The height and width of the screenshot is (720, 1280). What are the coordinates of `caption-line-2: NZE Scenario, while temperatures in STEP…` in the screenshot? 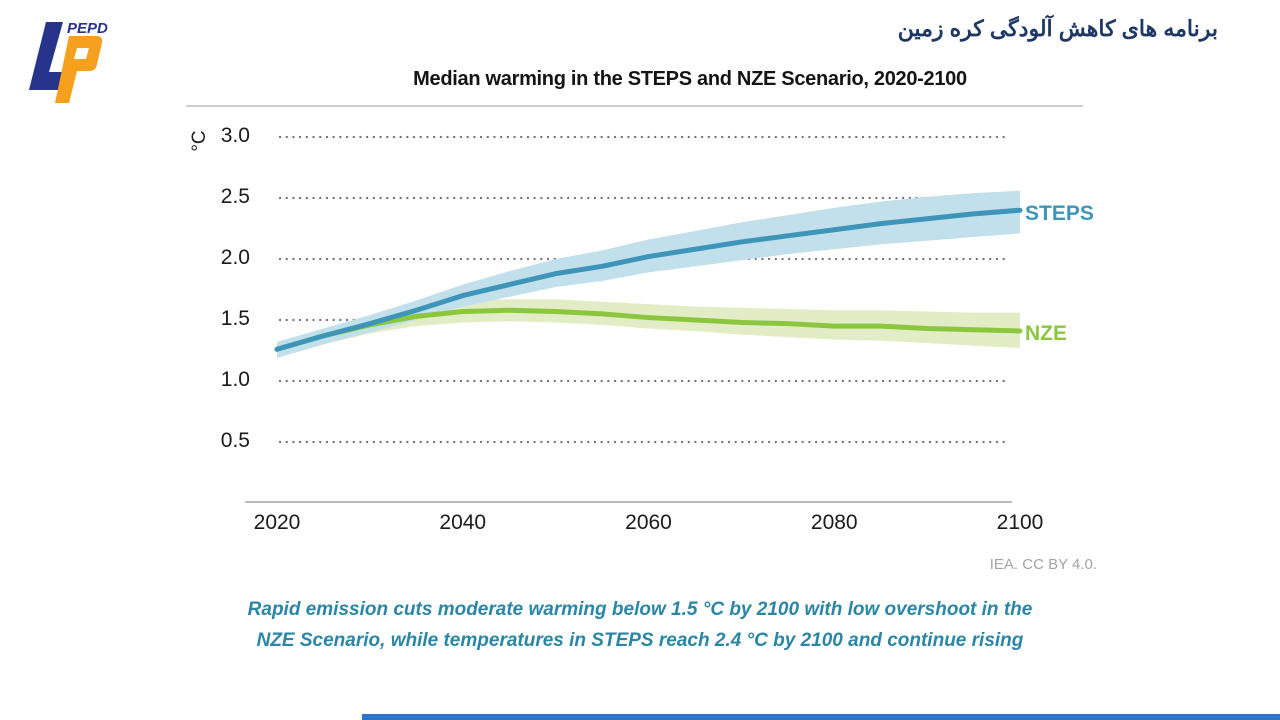 It's located at (640, 640).